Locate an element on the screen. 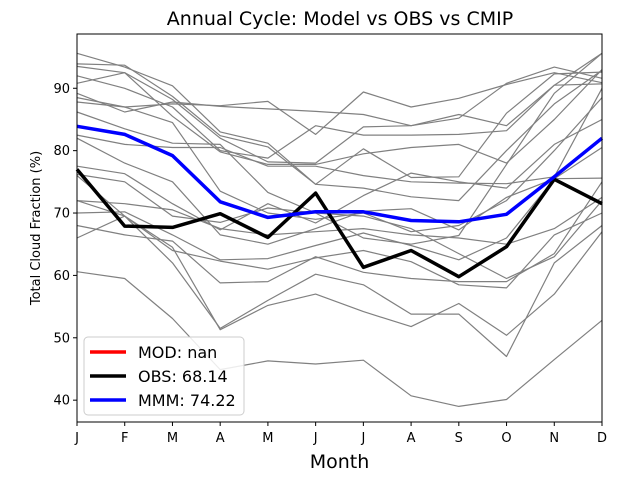 The image size is (640, 480). y-tick-label: 50 is located at coordinates (61, 338).